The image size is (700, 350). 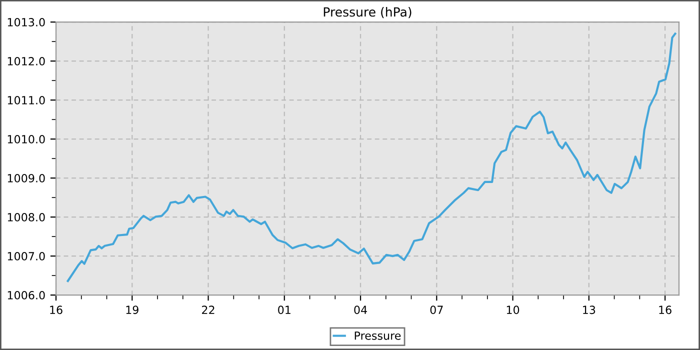 I want to click on y-tick-label: 1008.0, so click(x=26, y=217).